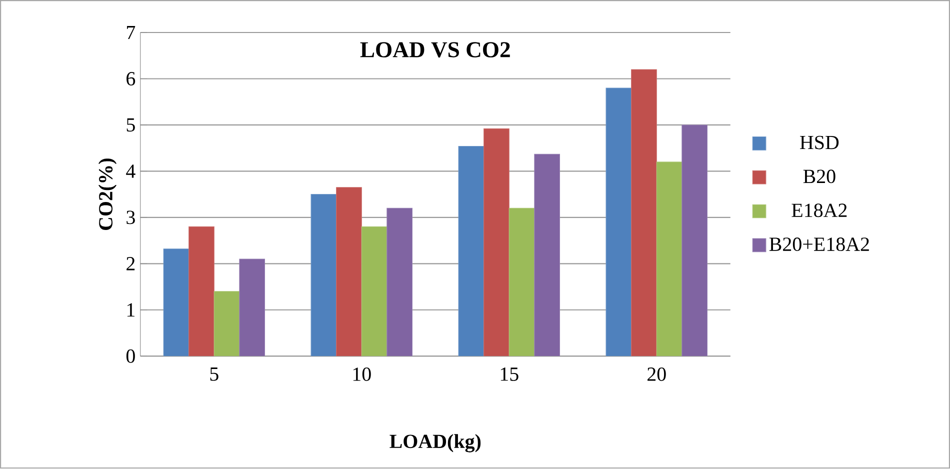 The height and width of the screenshot is (469, 950). I want to click on legend-label: HSD, so click(819, 143).